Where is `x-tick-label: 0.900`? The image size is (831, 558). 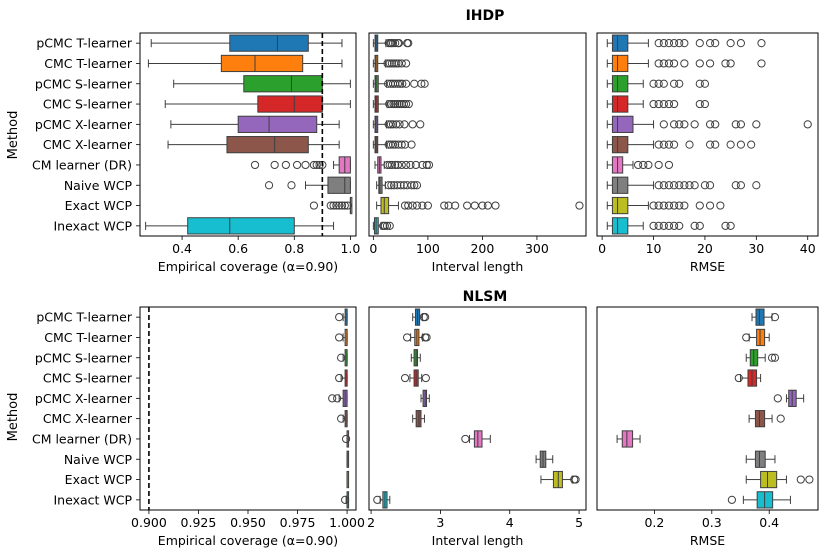
x-tick-label: 0.900 is located at coordinates (149, 522).